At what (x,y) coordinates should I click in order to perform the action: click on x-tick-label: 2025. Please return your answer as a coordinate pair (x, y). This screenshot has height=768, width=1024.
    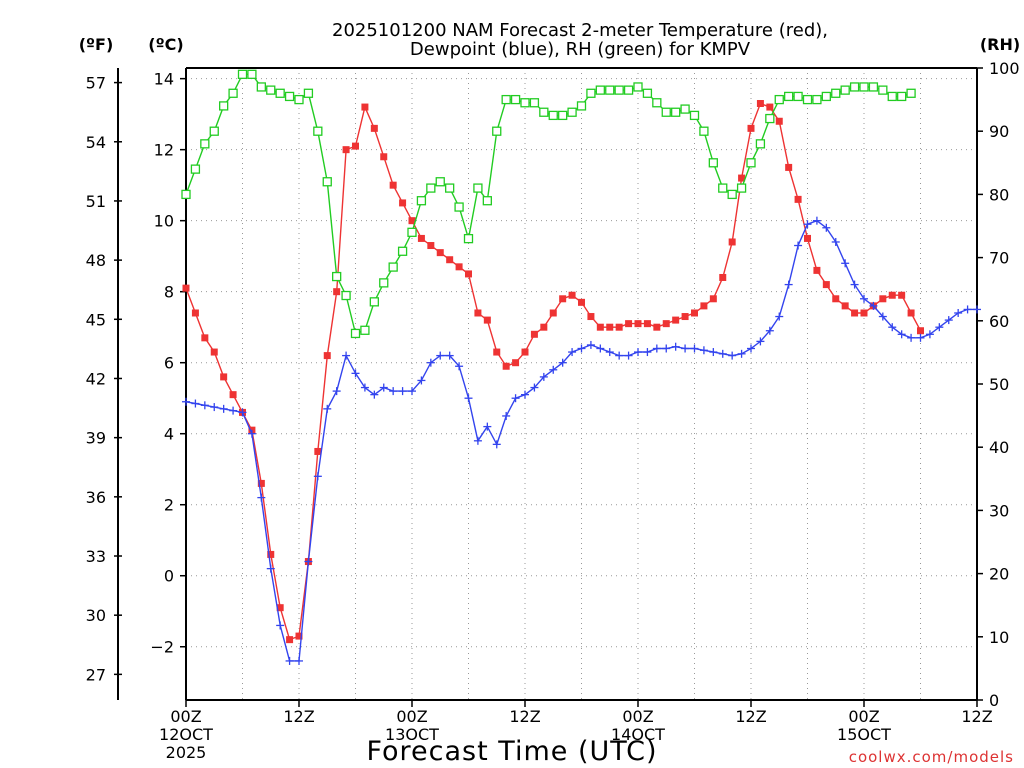
    Looking at the image, I should click on (186, 752).